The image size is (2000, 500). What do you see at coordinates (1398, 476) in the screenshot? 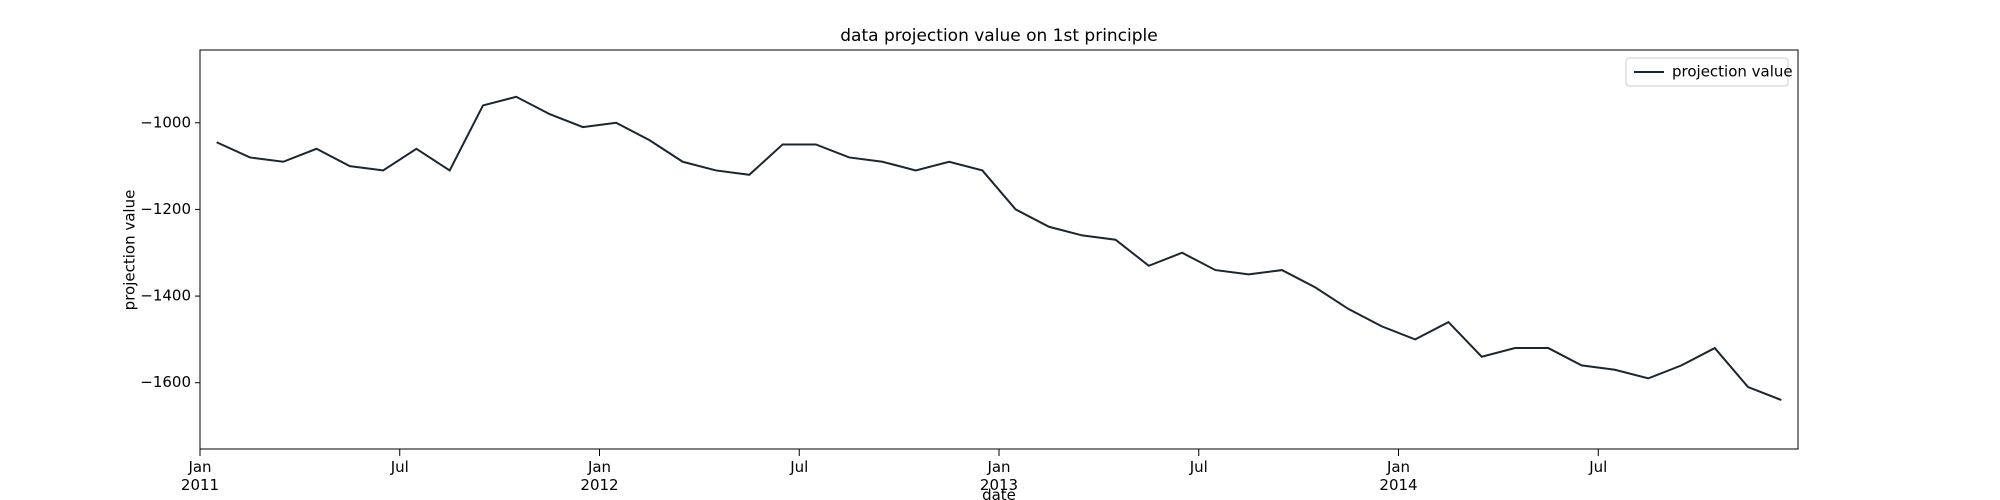
I see `x-tick-label: Jan 2014` at bounding box center [1398, 476].